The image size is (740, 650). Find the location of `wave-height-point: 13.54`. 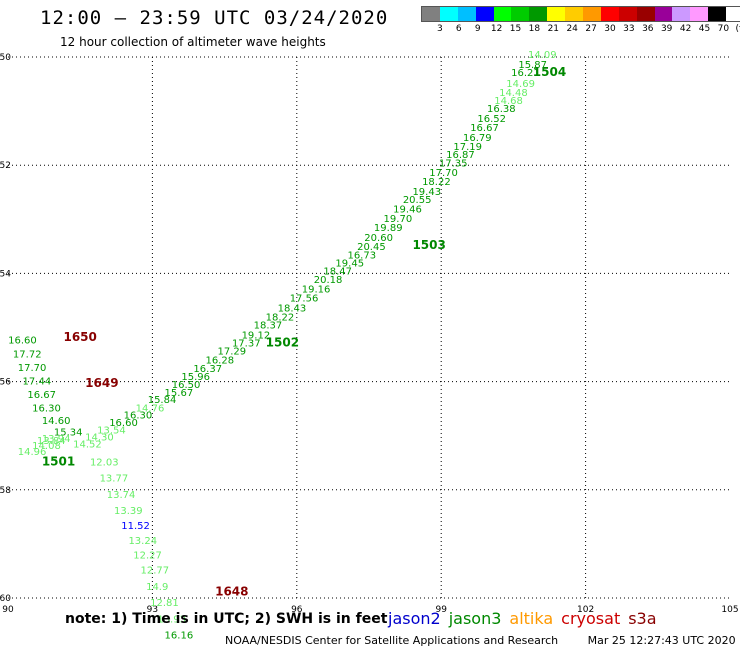

wave-height-point: 13.54 is located at coordinates (111, 431).